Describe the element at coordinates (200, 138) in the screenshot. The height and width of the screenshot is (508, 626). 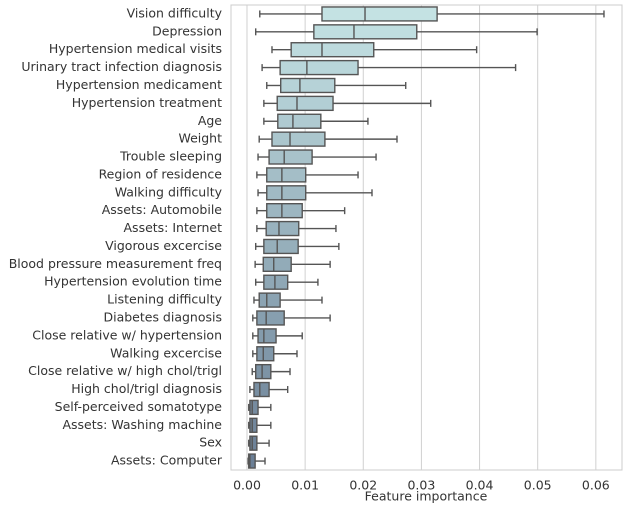
I see `y-tick-label: Weight` at that location.